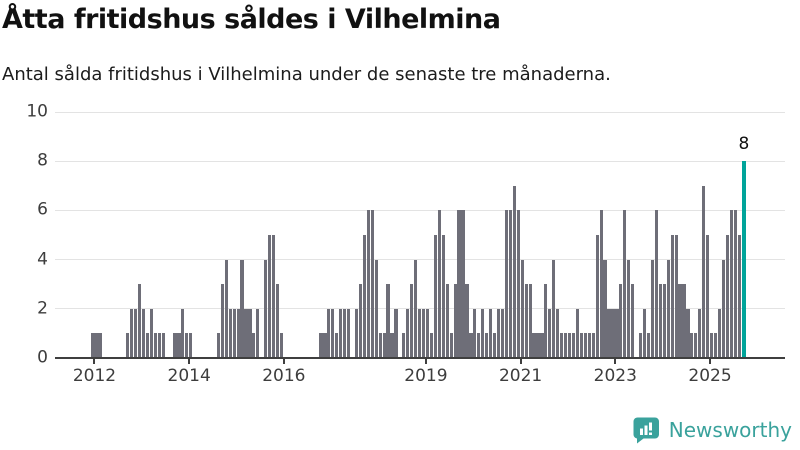  What do you see at coordinates (710, 376) in the screenshot?
I see `x-tick-label: 2025` at bounding box center [710, 376].